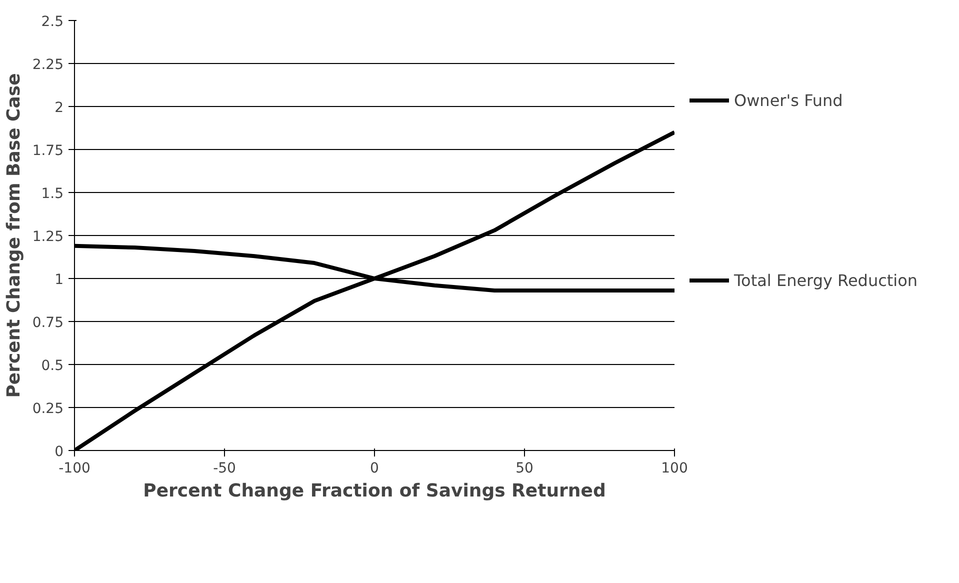  What do you see at coordinates (674, 468) in the screenshot?
I see `x-tick-label: 100` at bounding box center [674, 468].